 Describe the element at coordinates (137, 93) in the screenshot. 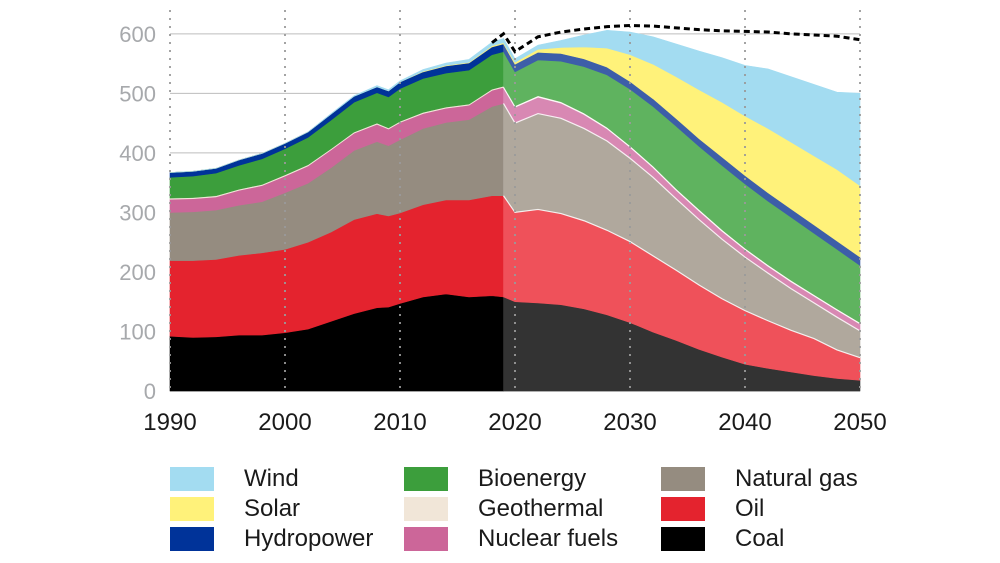

I see `y-tick-label-500: 500` at that location.